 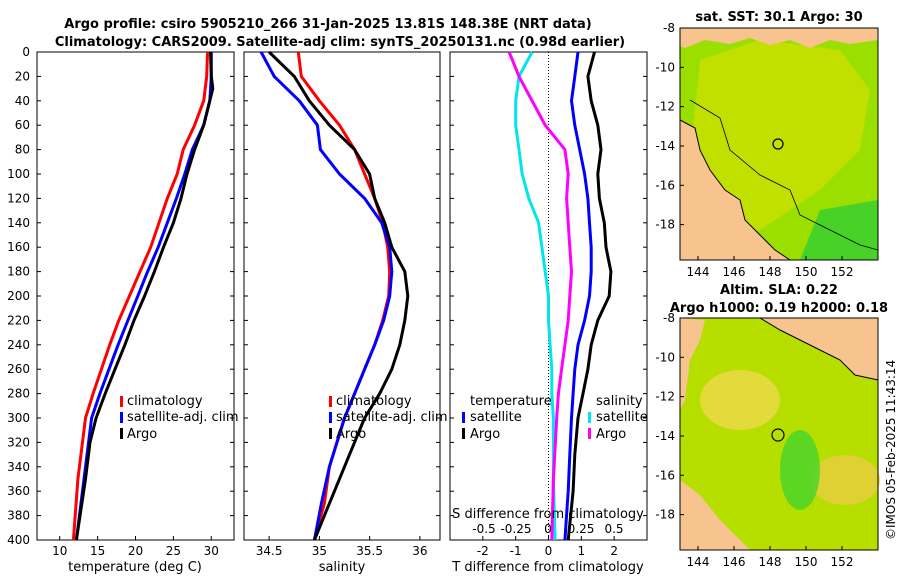 What do you see at coordinates (535, 296) in the screenshot?
I see `series-s-satellite` at bounding box center [535, 296].